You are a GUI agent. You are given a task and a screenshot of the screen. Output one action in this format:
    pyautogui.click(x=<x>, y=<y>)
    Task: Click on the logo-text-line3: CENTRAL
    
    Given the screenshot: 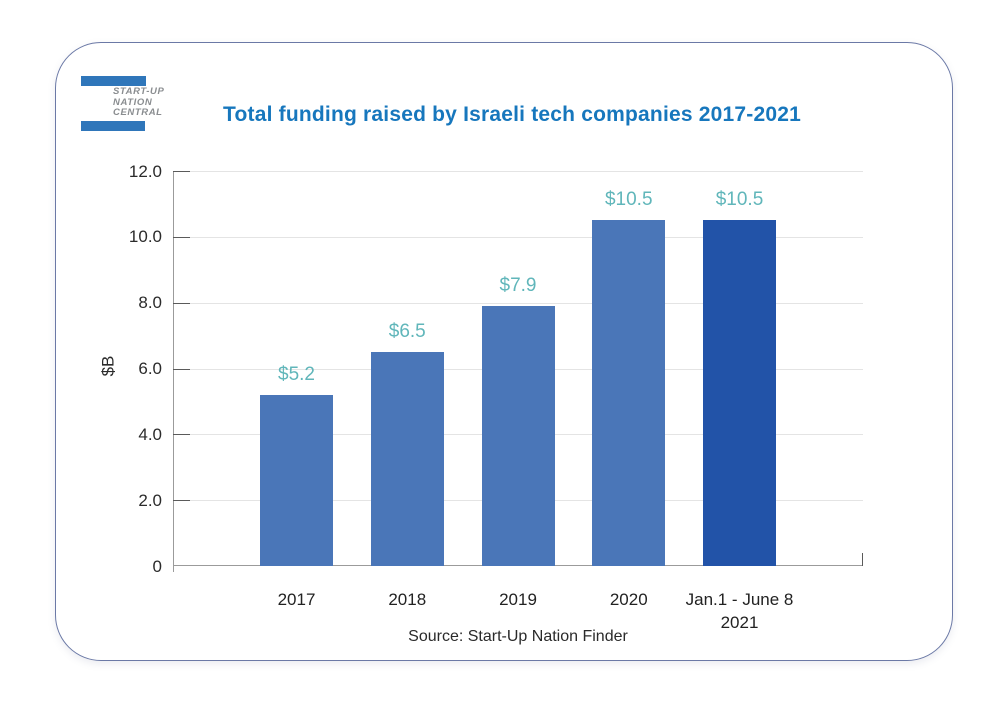 What is the action you would take?
    pyautogui.click(x=138, y=112)
    